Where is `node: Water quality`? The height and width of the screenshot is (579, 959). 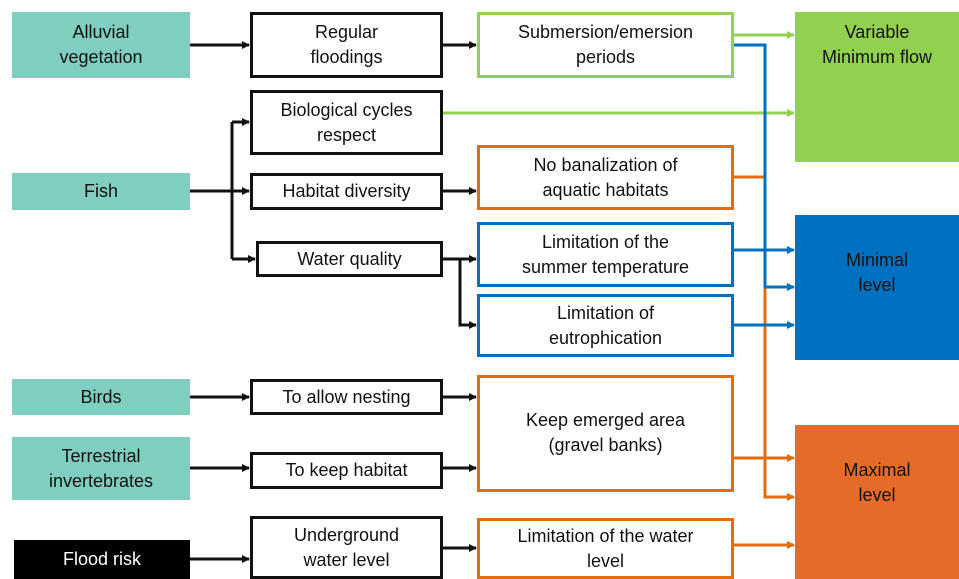
node: Water quality is located at coordinates (349, 259).